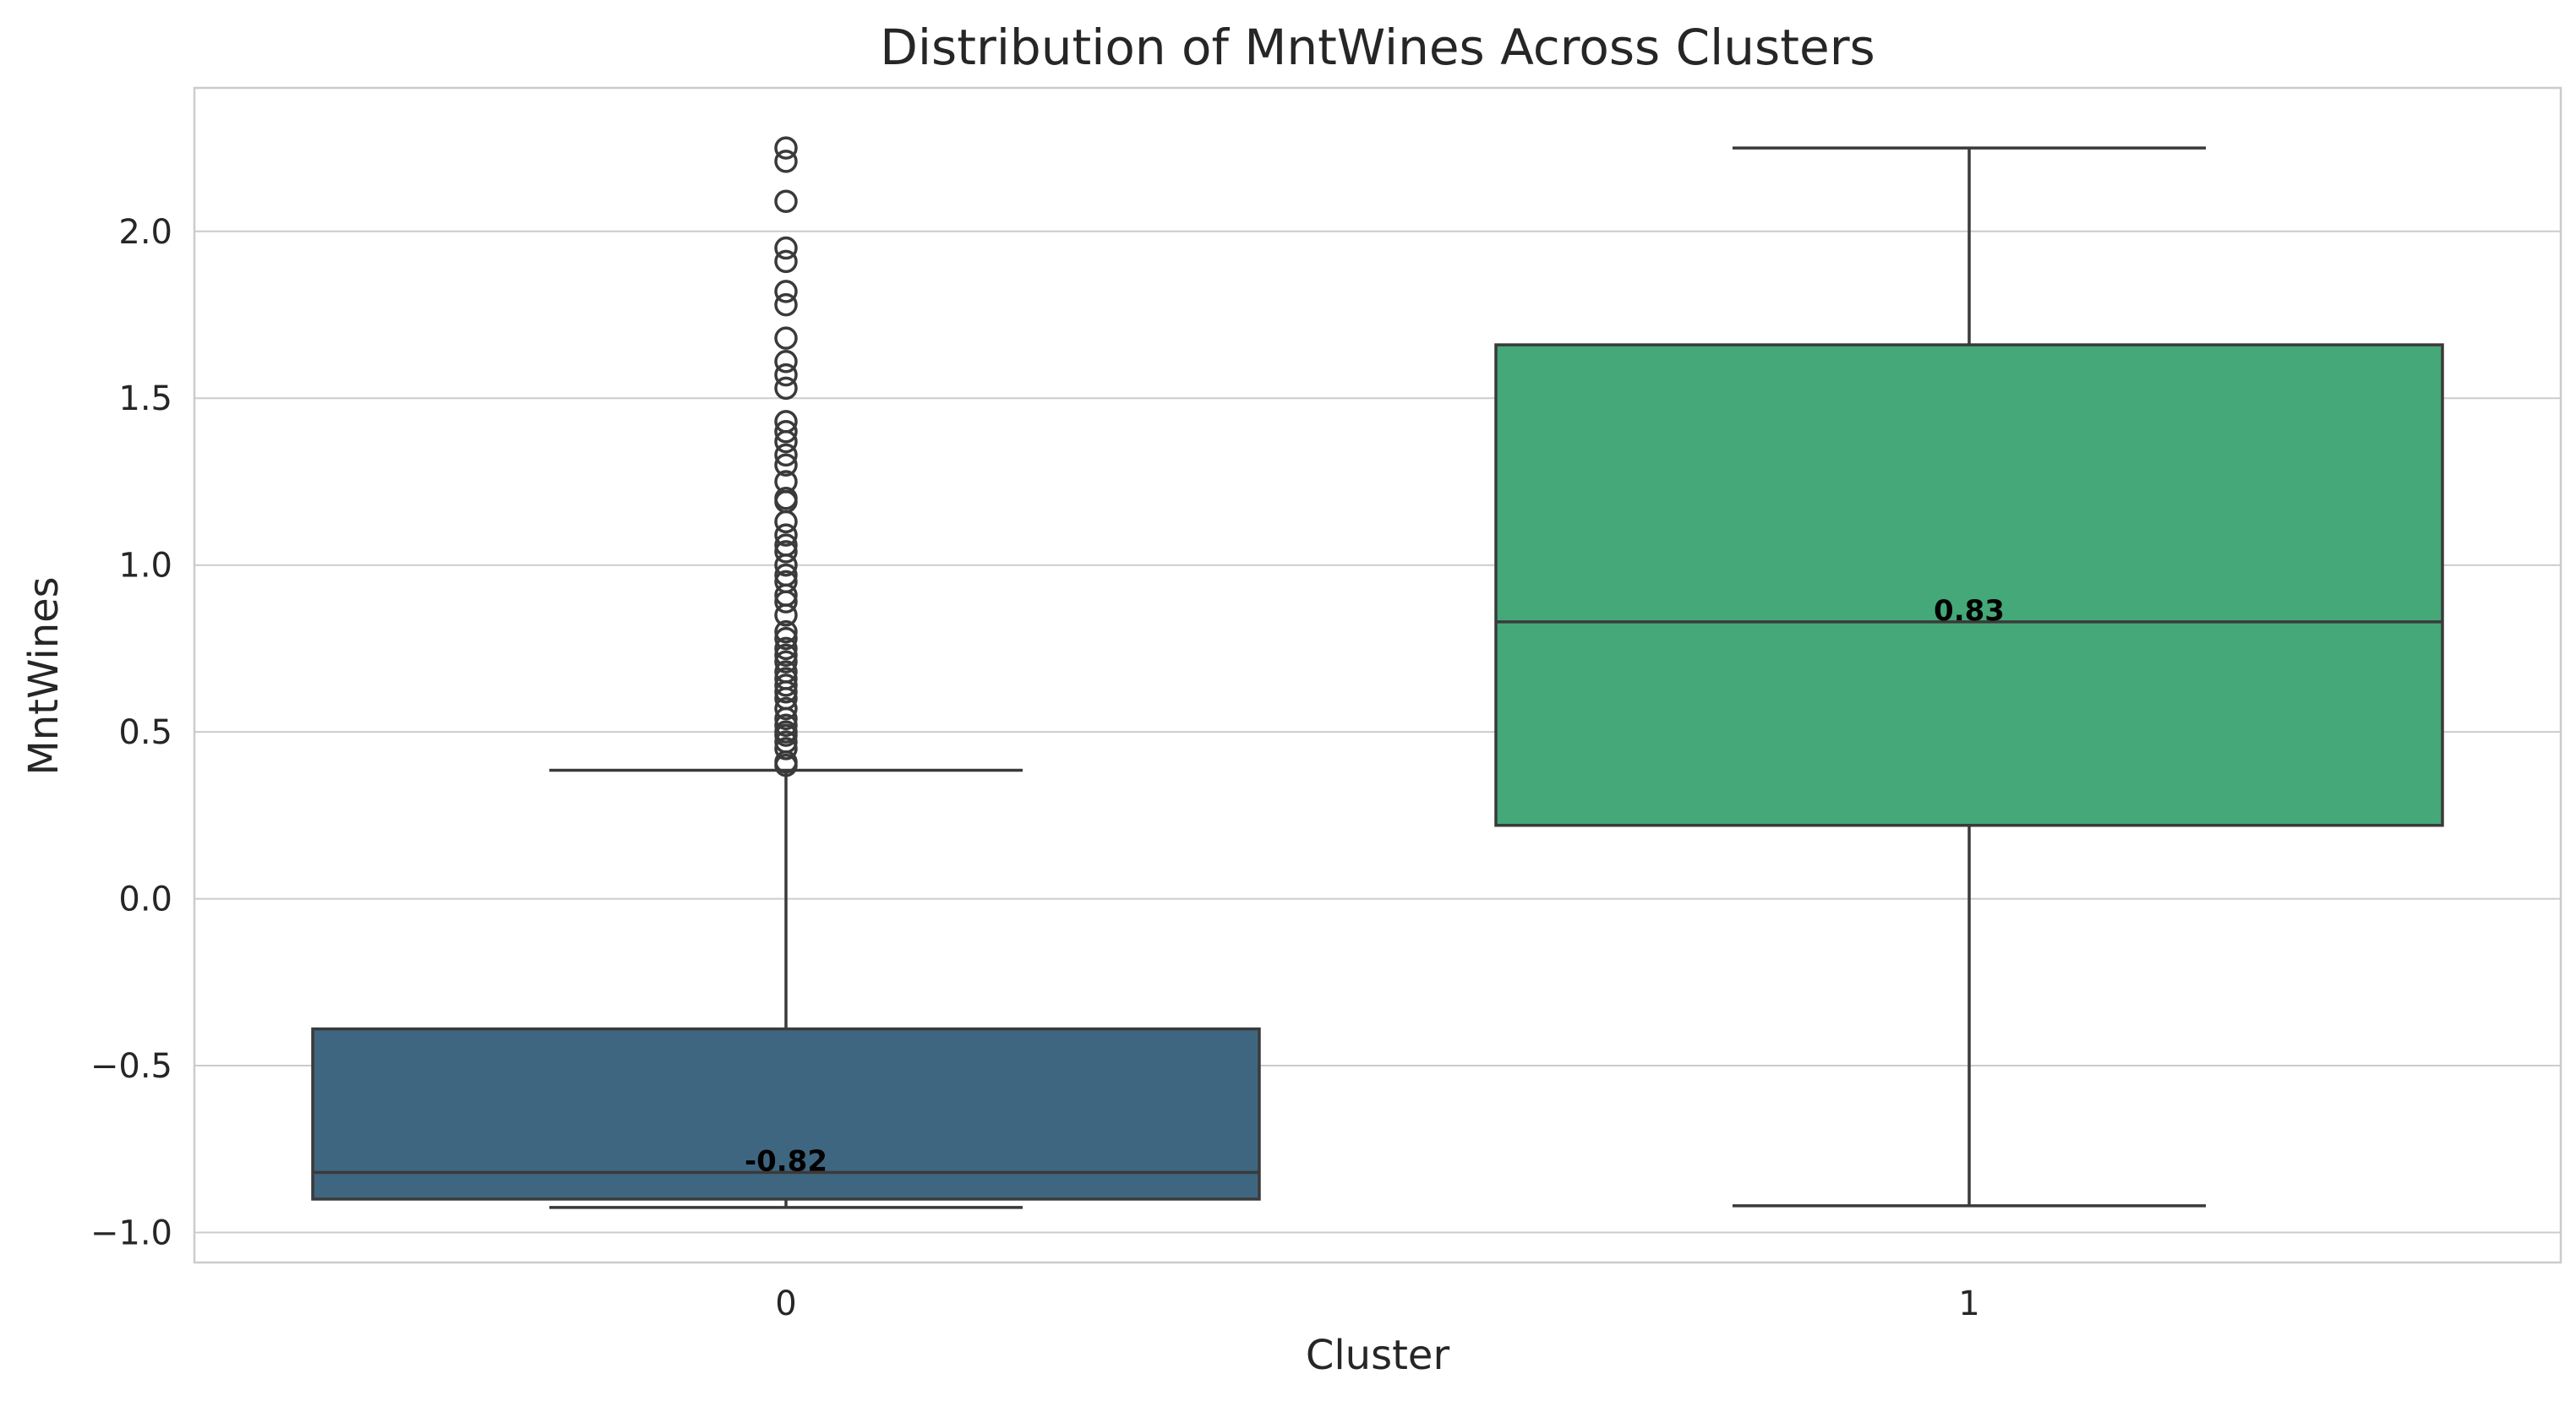  What do you see at coordinates (145, 232) in the screenshot?
I see `y-tick-label: 2.0` at bounding box center [145, 232].